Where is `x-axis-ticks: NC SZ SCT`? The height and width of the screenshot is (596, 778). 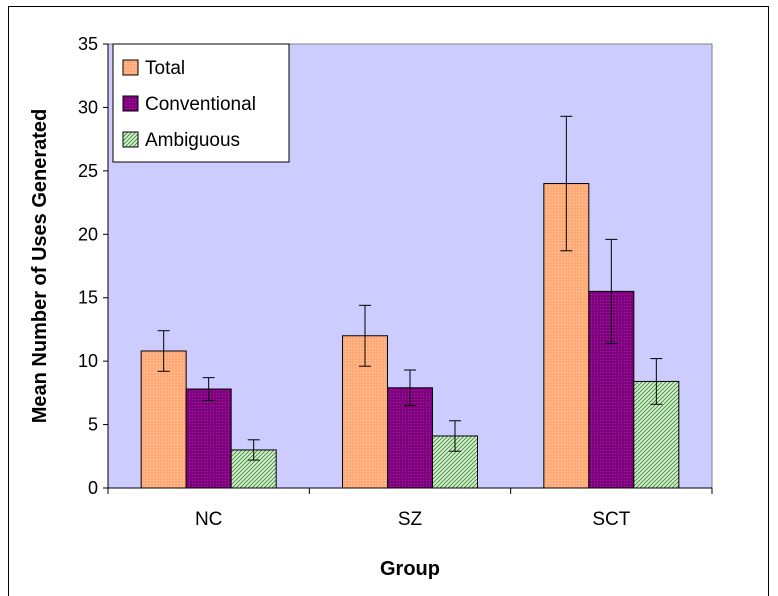
x-axis-ticks: NC SZ SCT is located at coordinates (410, 509).